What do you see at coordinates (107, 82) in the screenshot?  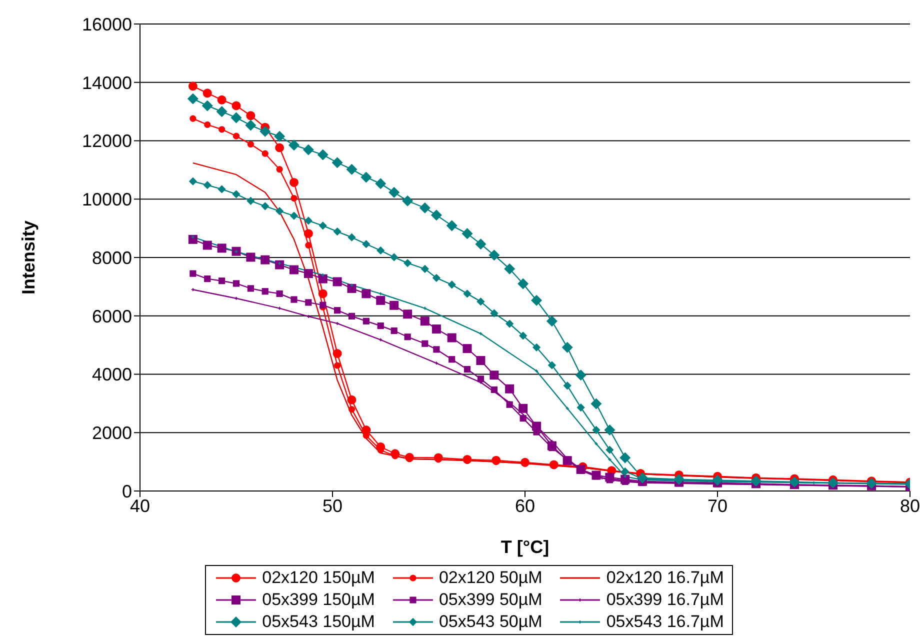 I see `y-tick-label: 14000` at bounding box center [107, 82].